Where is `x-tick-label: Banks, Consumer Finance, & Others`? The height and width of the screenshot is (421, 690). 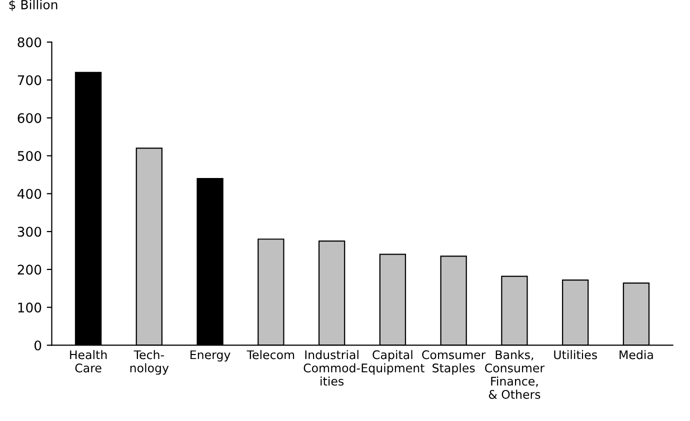
x-tick-label: Banks, Consumer Finance, & Others is located at coordinates (515, 374).